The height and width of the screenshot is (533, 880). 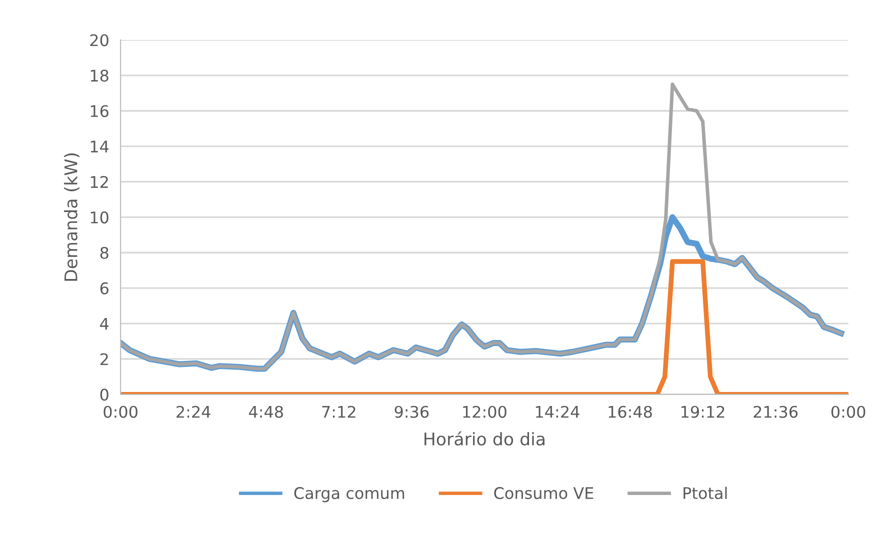 What do you see at coordinates (104, 394) in the screenshot?
I see `y-tick-label: 0` at bounding box center [104, 394].